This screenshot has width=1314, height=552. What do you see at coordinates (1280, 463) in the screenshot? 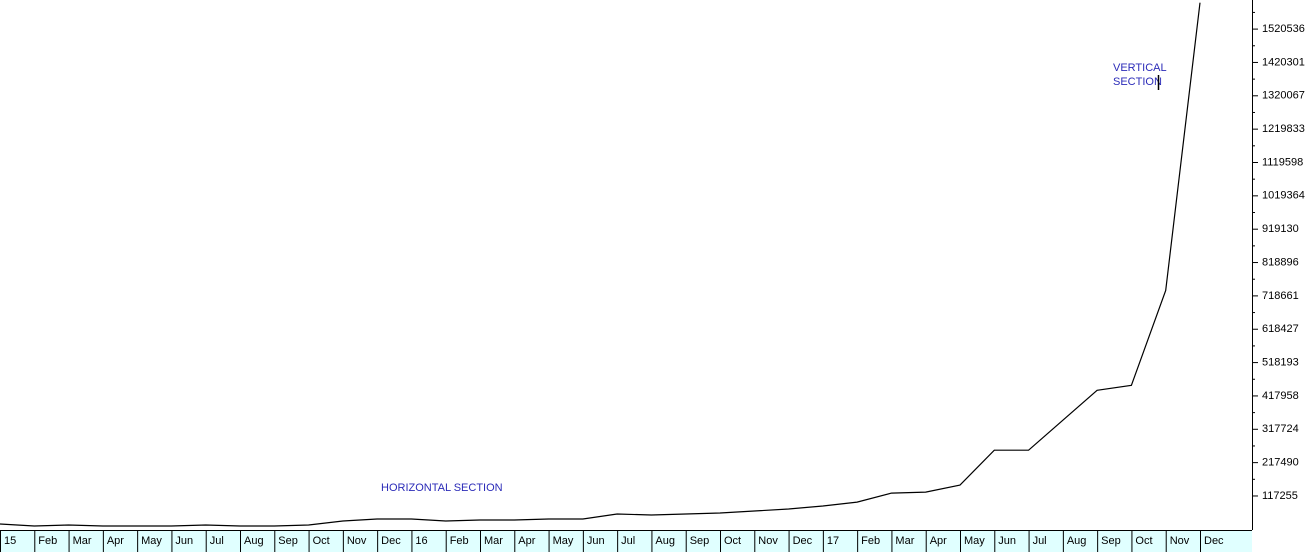
I see `y-tick-label: 217490` at bounding box center [1280, 463].